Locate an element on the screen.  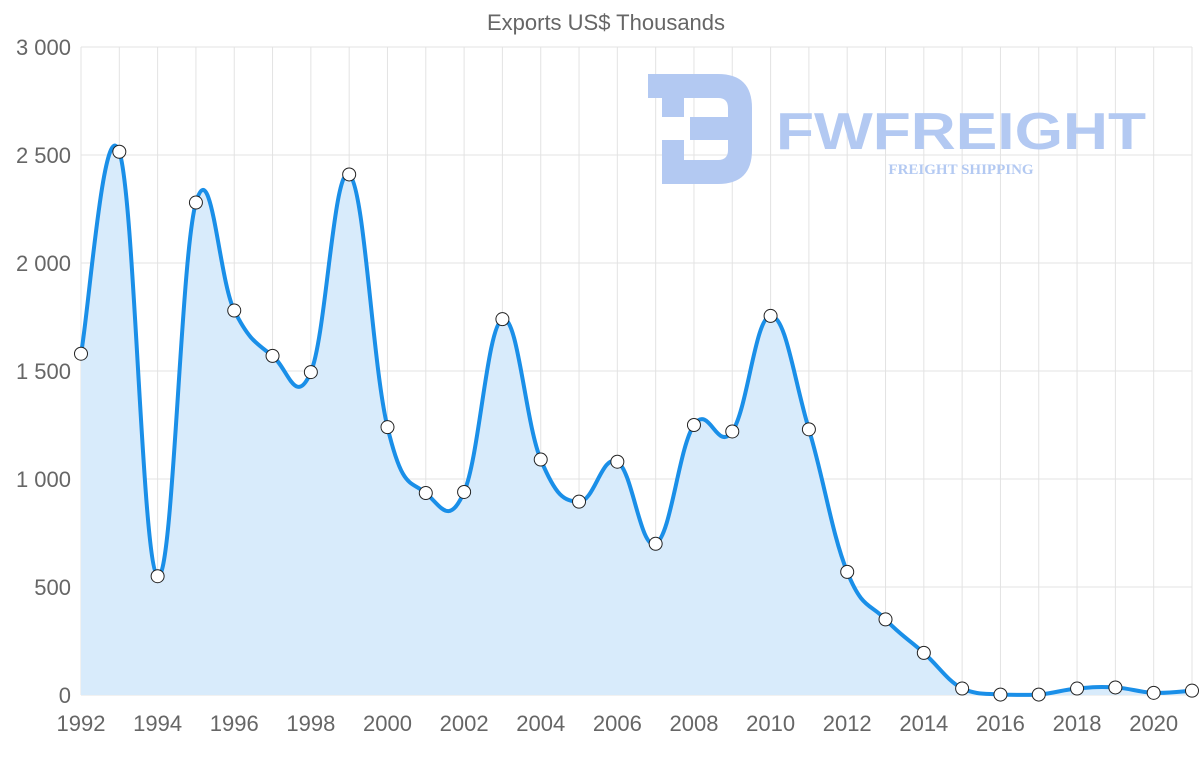
x-tick-label: 2002 is located at coordinates (464, 723).